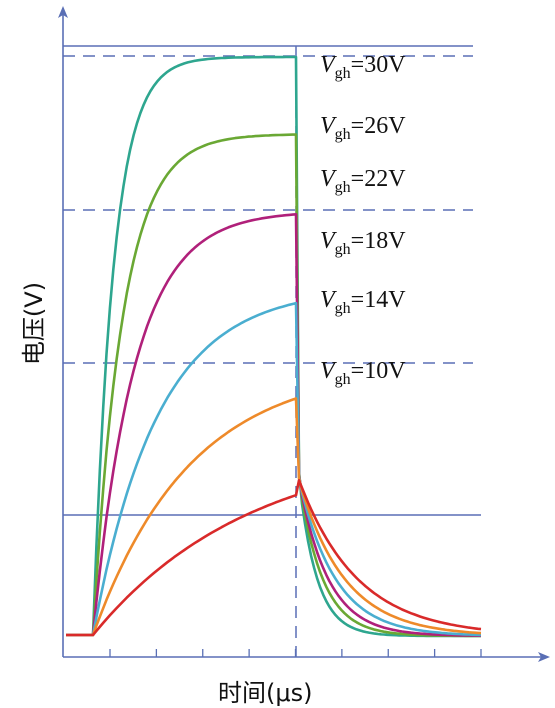 This screenshot has height=708, width=555. What do you see at coordinates (265, 693) in the screenshot?
I see `x-axis-title: 时间(μs)` at bounding box center [265, 693].